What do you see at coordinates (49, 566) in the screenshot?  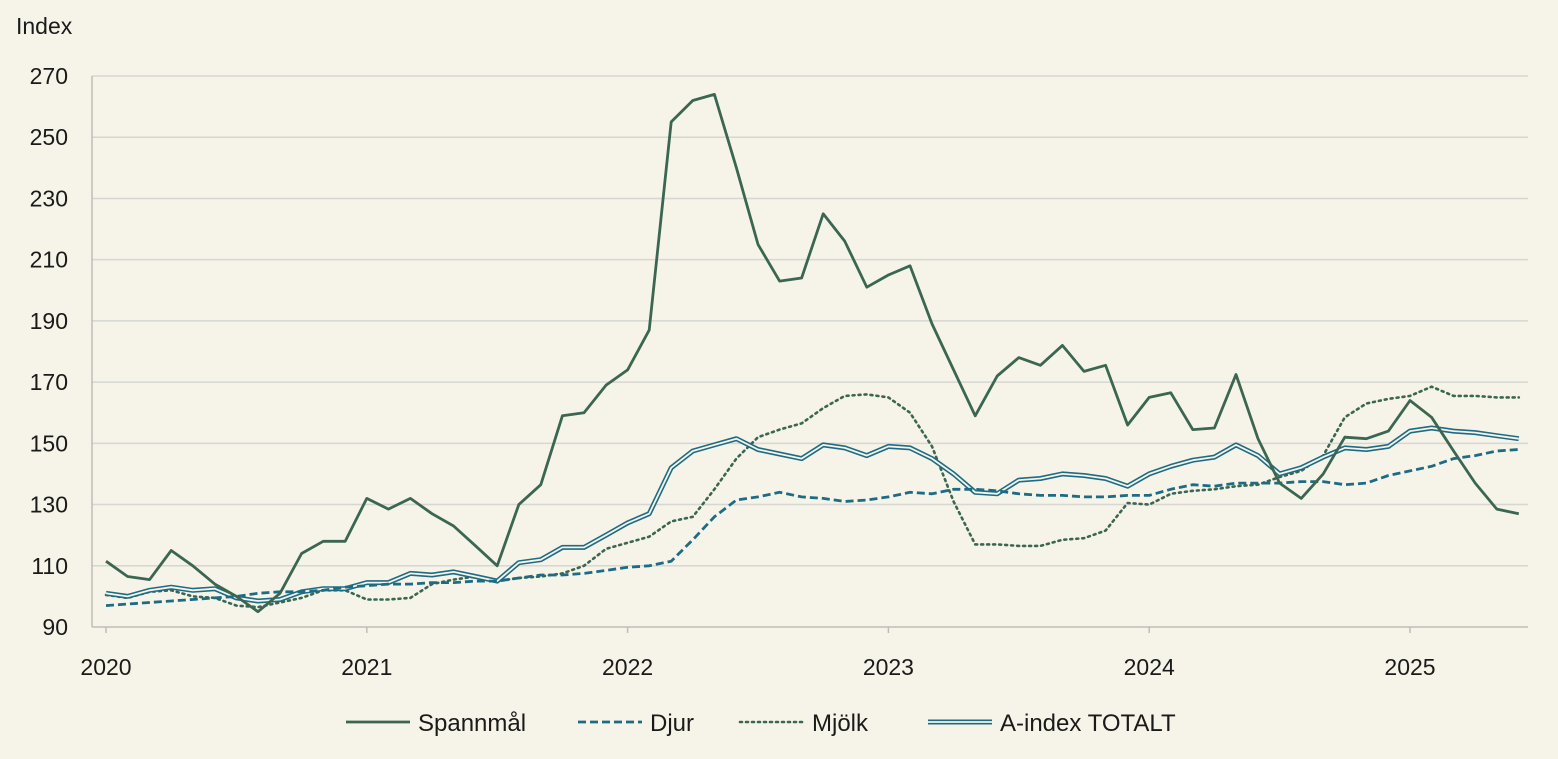 I see `y-tick-label: 110` at bounding box center [49, 566].